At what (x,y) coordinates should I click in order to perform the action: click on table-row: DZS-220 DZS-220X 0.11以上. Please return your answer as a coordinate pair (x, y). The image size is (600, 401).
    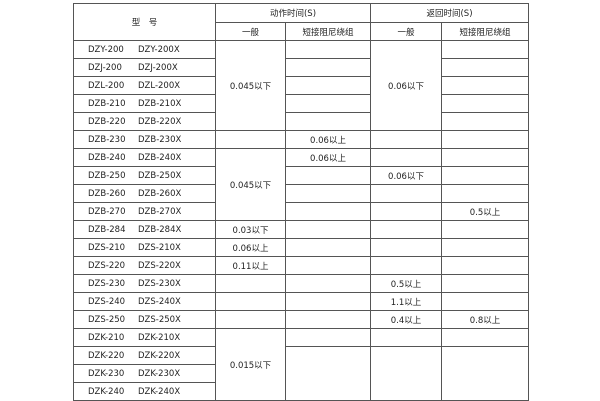
    Looking at the image, I should click on (301, 265).